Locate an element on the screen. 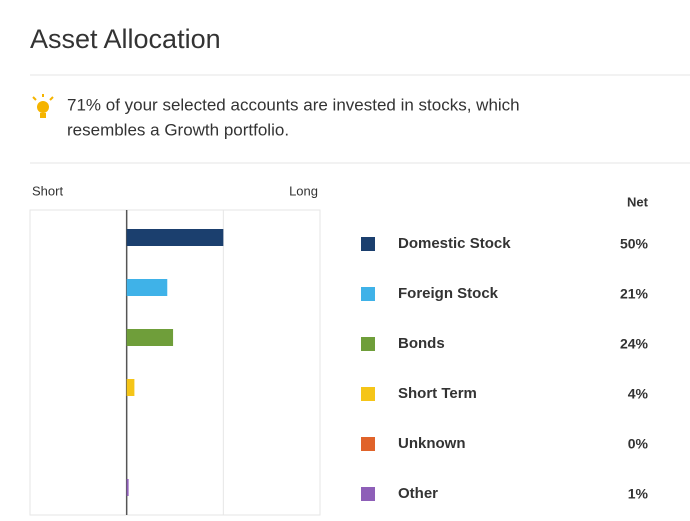  value-label: 24% is located at coordinates (634, 344).